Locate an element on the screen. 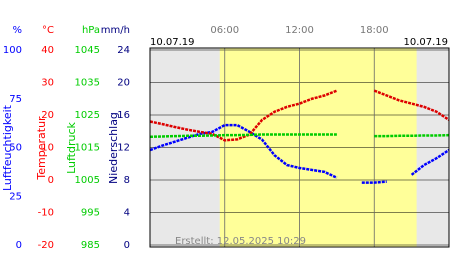 Image resolution: width=450 pixels, height=254 pixels. axis-unit: hPa is located at coordinates (91, 30).